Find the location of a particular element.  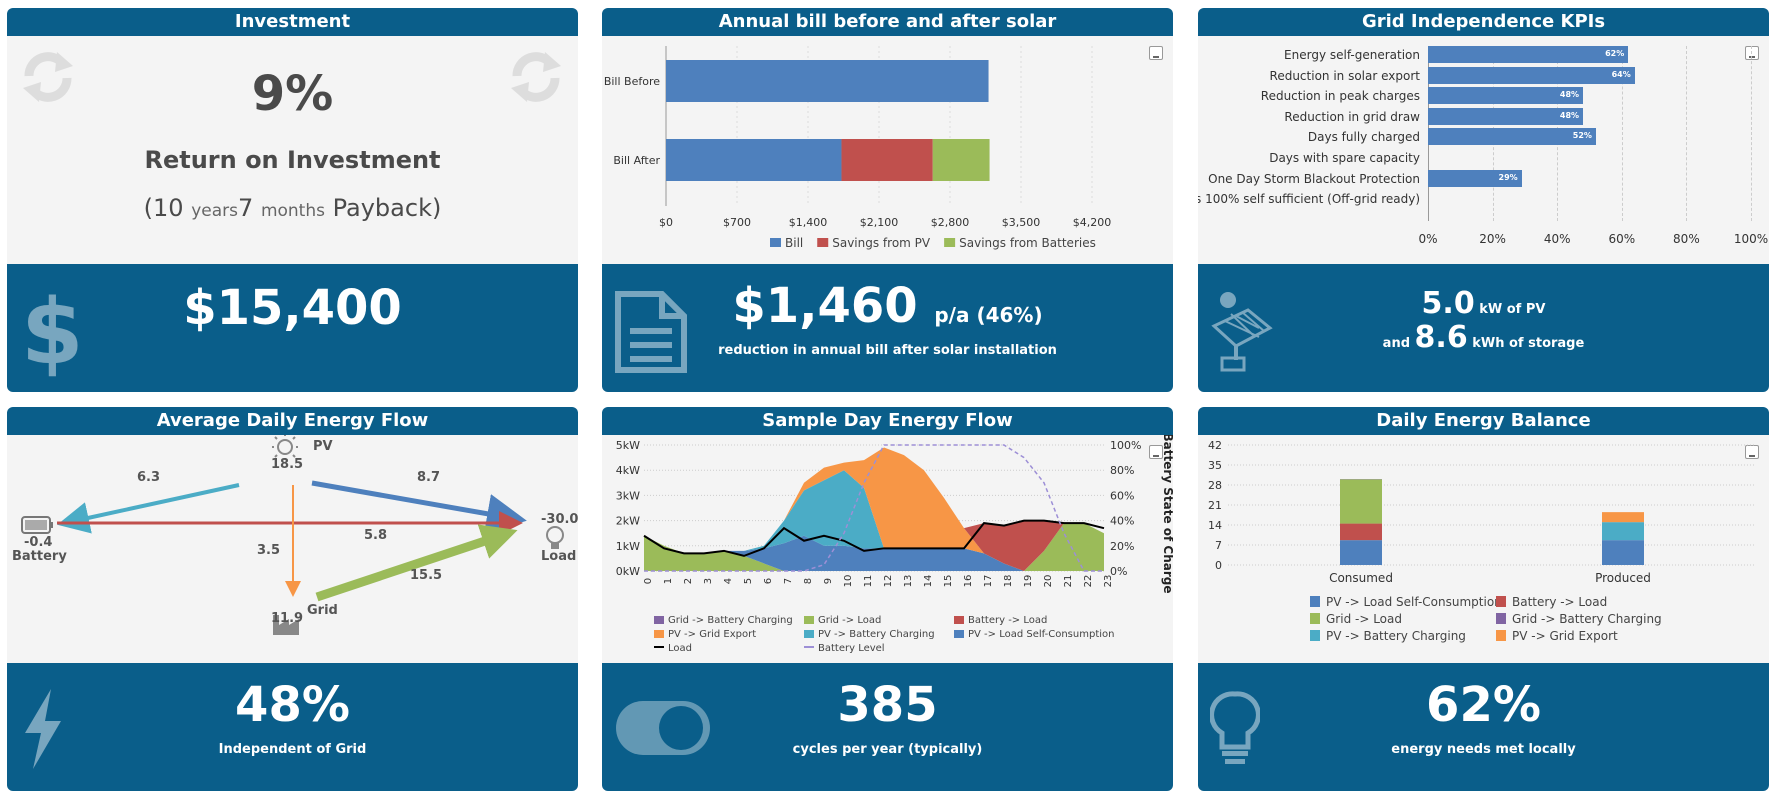

x-tick-label: 3 is located at coordinates (708, 581).